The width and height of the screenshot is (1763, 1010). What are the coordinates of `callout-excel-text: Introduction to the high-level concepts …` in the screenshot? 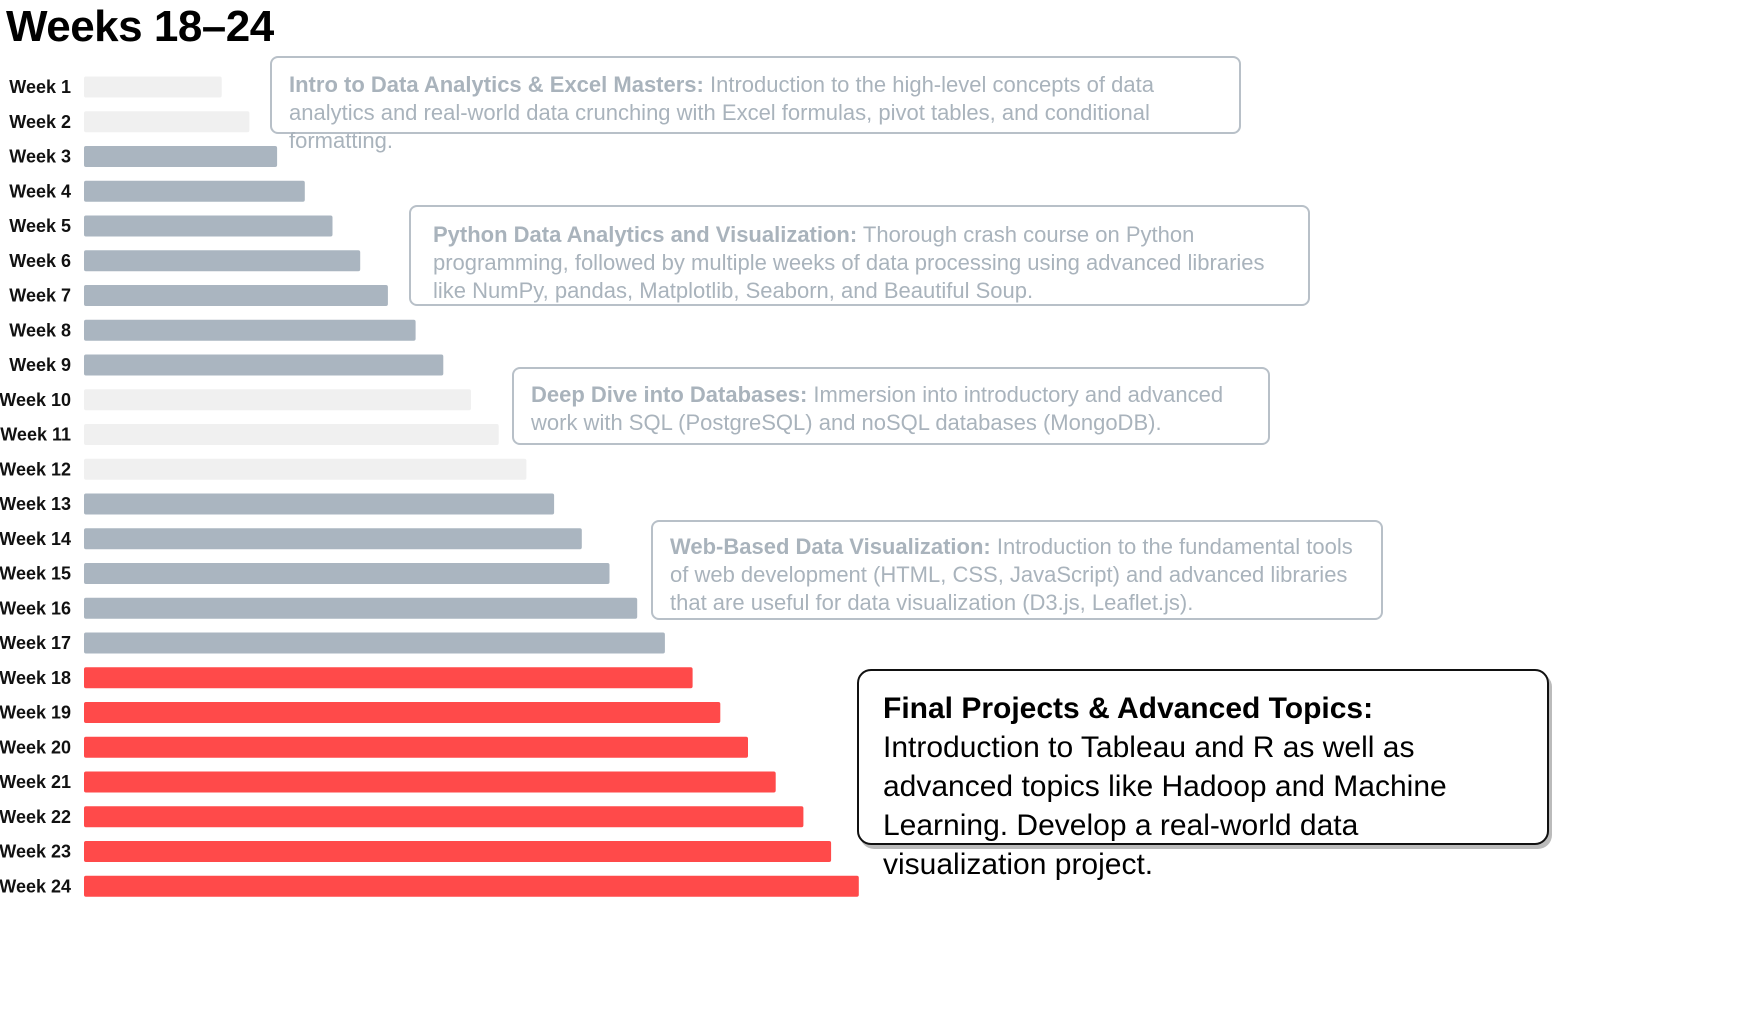 It's located at (721, 112).